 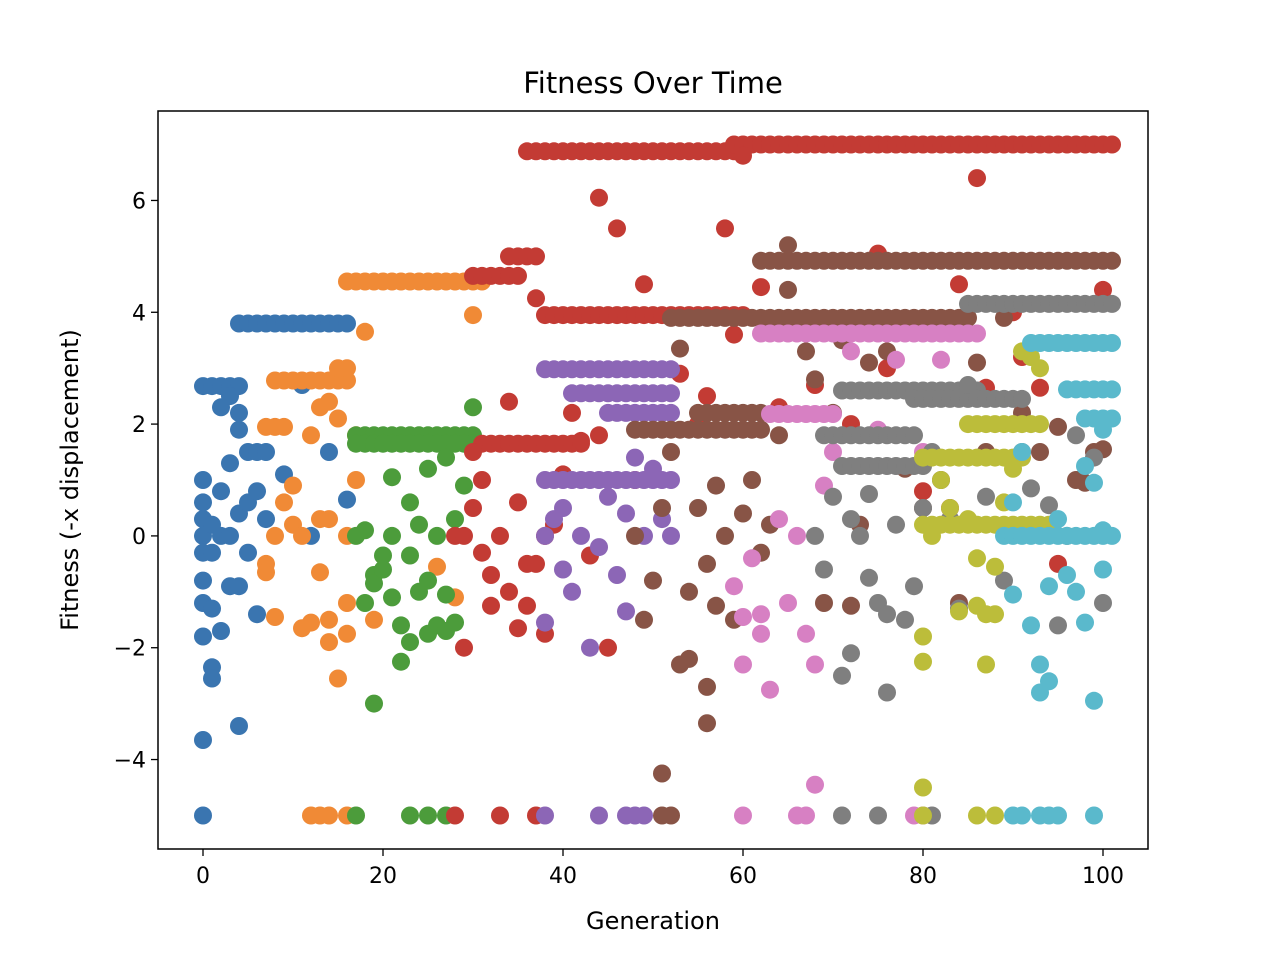 What do you see at coordinates (70, 480) in the screenshot?
I see `y-axis-label: Fitness (-x displacement)` at bounding box center [70, 480].